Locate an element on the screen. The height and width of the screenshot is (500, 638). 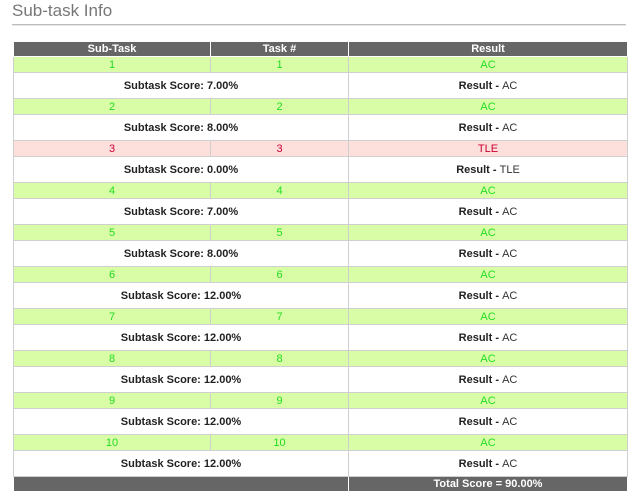
table-row: 7 7 AC is located at coordinates (320, 316).